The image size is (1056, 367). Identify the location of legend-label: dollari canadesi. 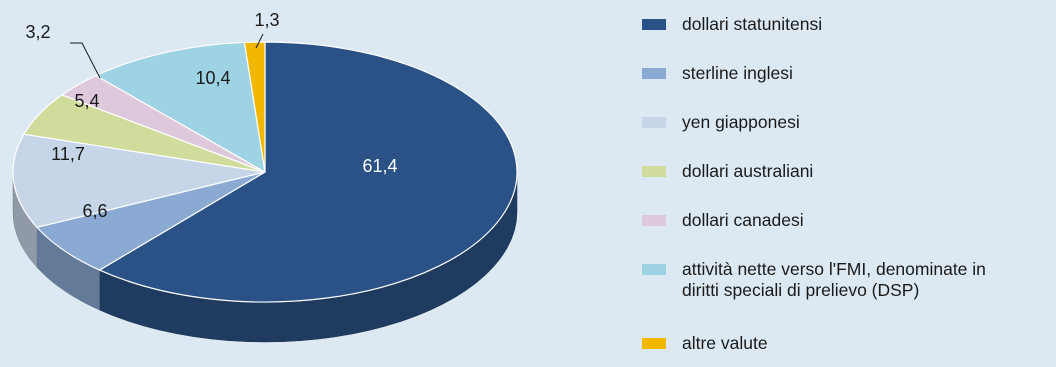
(743, 220).